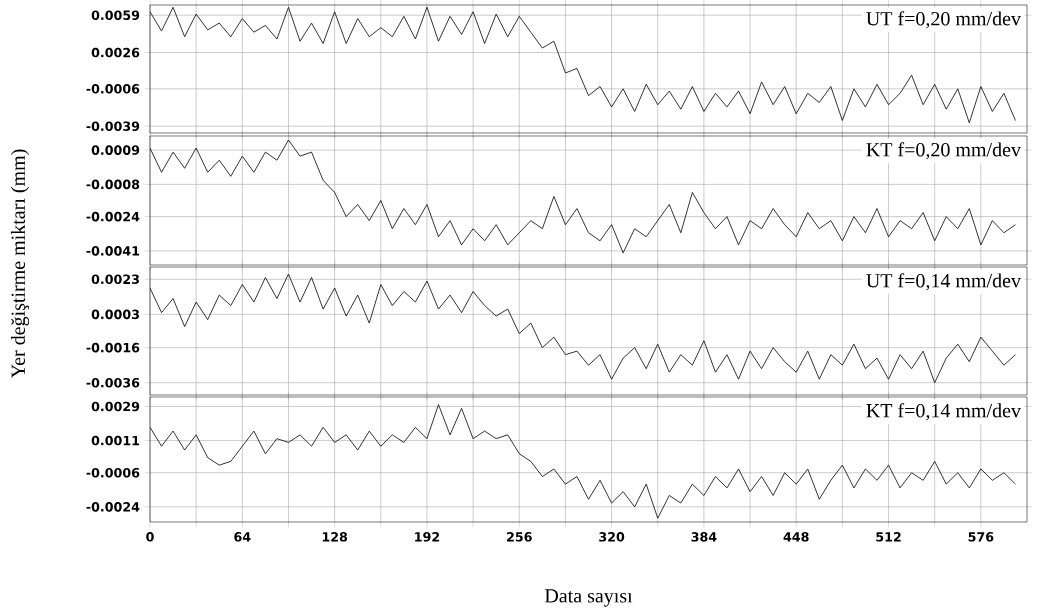  Describe the element at coordinates (150, 537) in the screenshot. I see `x-tick-label: 0` at that location.